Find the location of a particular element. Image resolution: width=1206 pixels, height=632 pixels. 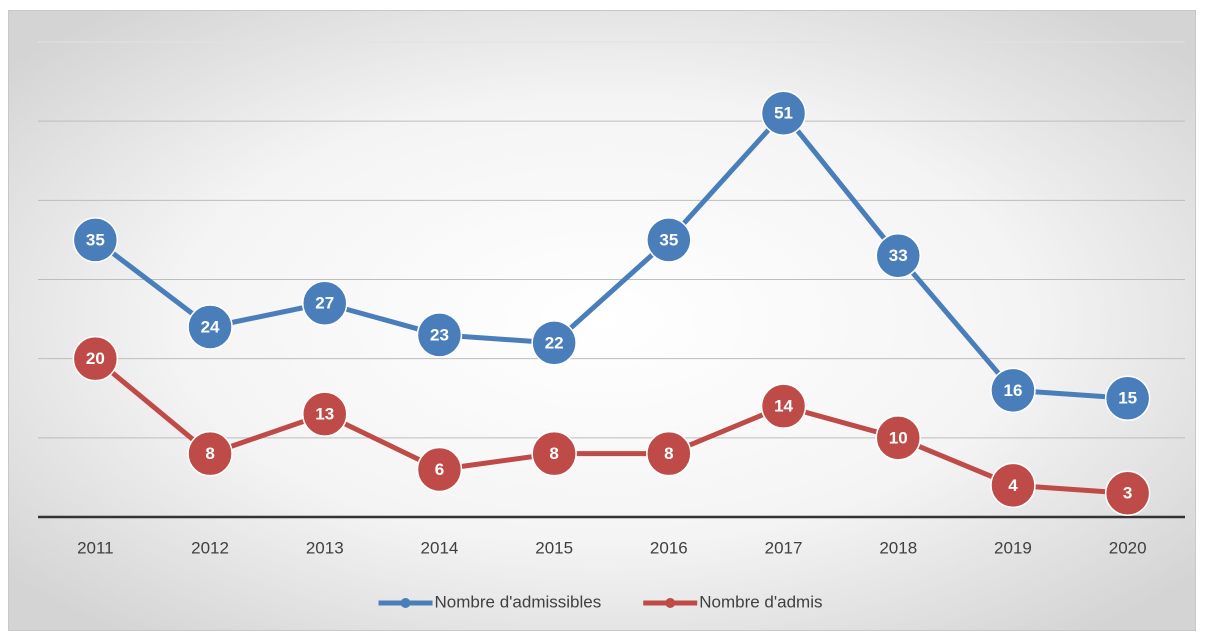

data-label: 20 is located at coordinates (95, 358).